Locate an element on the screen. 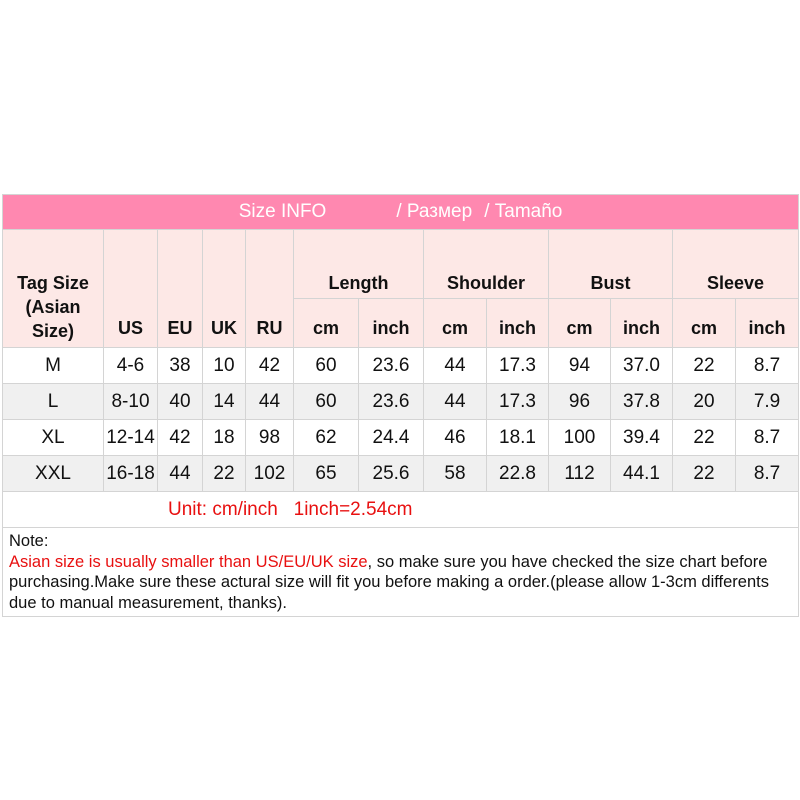 This screenshot has height=800, width=800. table-cell: 18.1 is located at coordinates (517, 437).